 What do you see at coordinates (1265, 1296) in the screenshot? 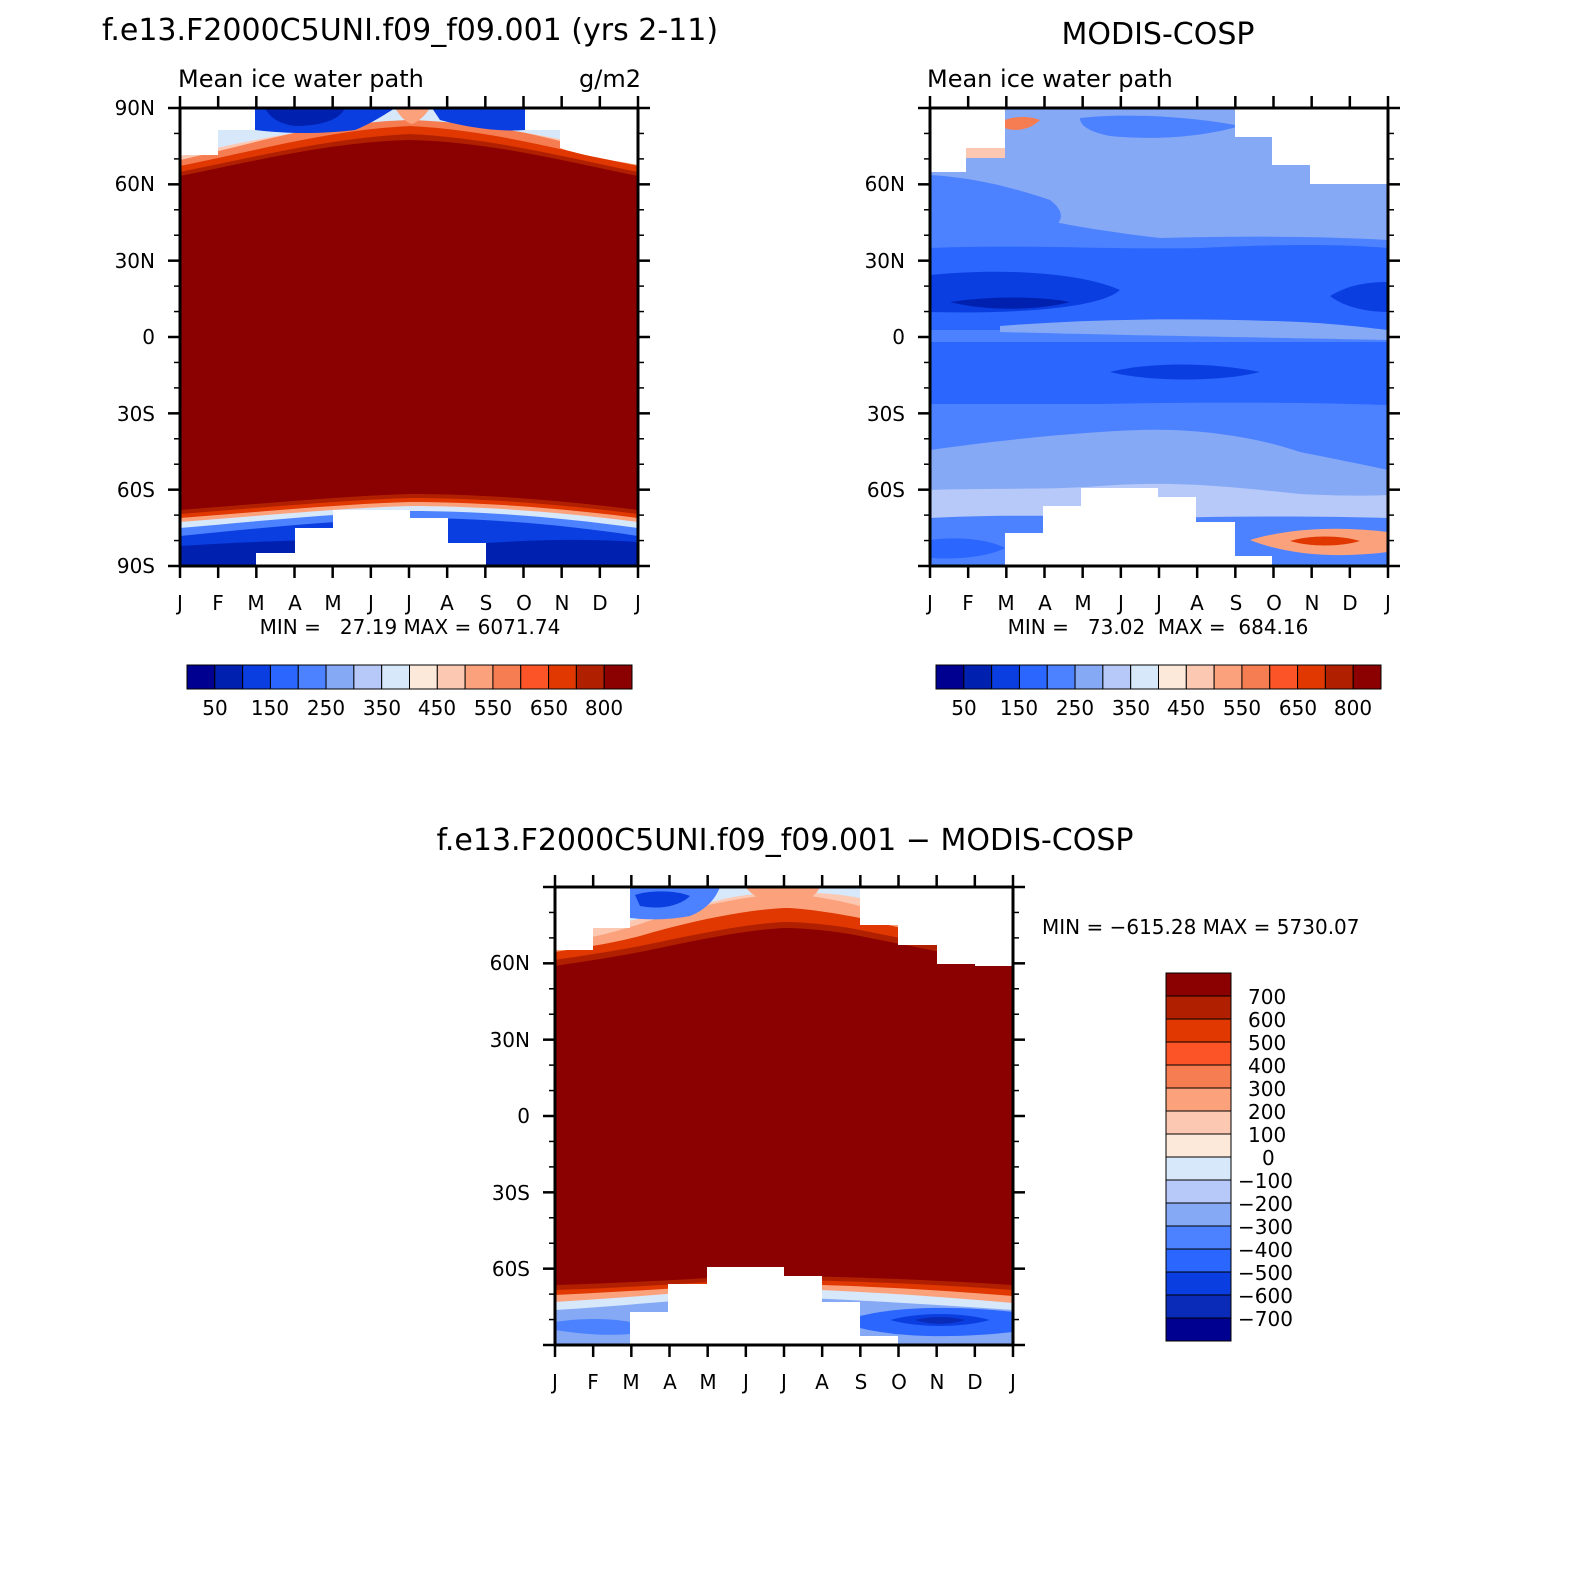
I see `diff-colorbar-label: −600` at bounding box center [1265, 1296].